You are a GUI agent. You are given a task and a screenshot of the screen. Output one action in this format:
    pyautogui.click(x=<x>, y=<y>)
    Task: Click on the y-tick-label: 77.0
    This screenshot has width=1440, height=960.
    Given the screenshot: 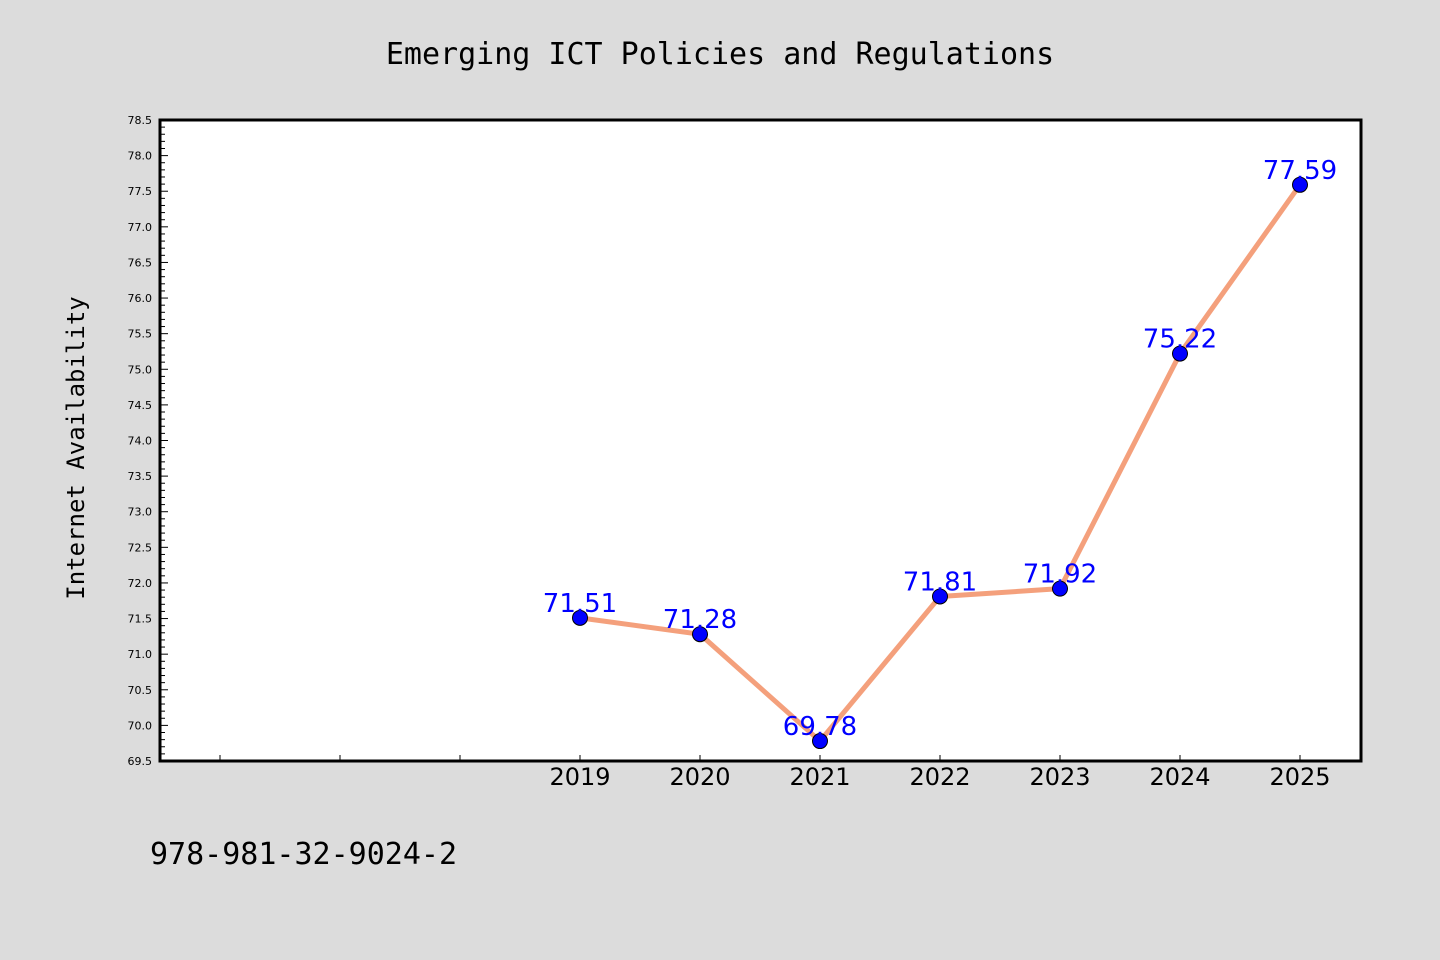 What is the action you would take?
    pyautogui.click(x=140, y=227)
    